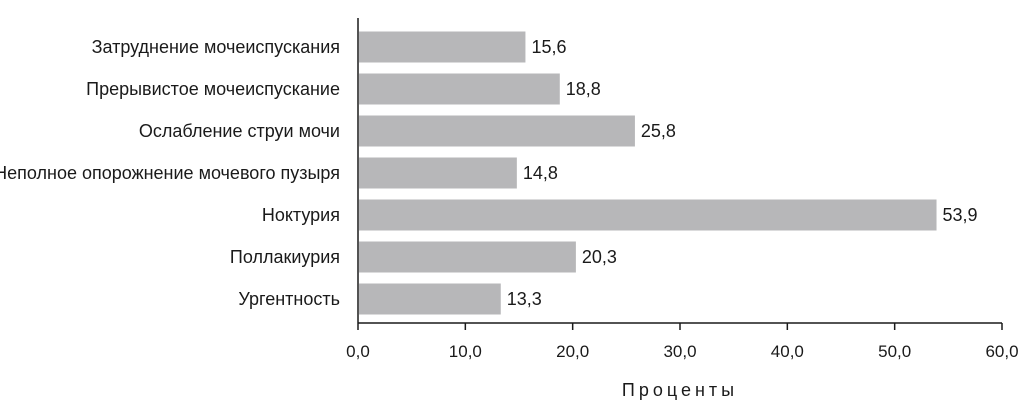 The width and height of the screenshot is (1024, 408). I want to click on value-label-5: 53,9, so click(960, 215).